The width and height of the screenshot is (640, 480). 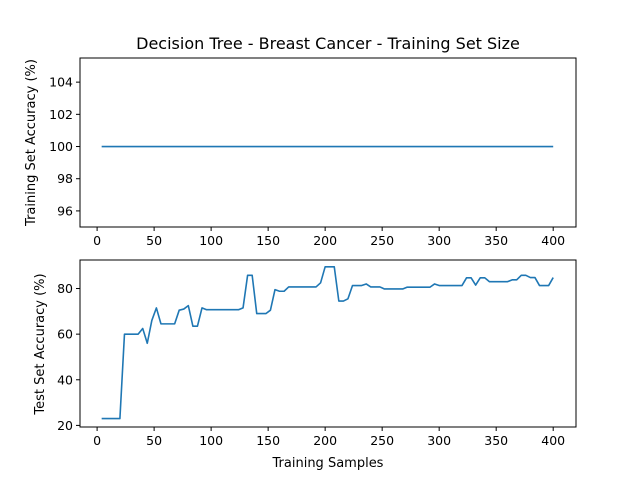 What do you see at coordinates (154, 440) in the screenshot?
I see `test-accuracy-xtick-label: 50` at bounding box center [154, 440].